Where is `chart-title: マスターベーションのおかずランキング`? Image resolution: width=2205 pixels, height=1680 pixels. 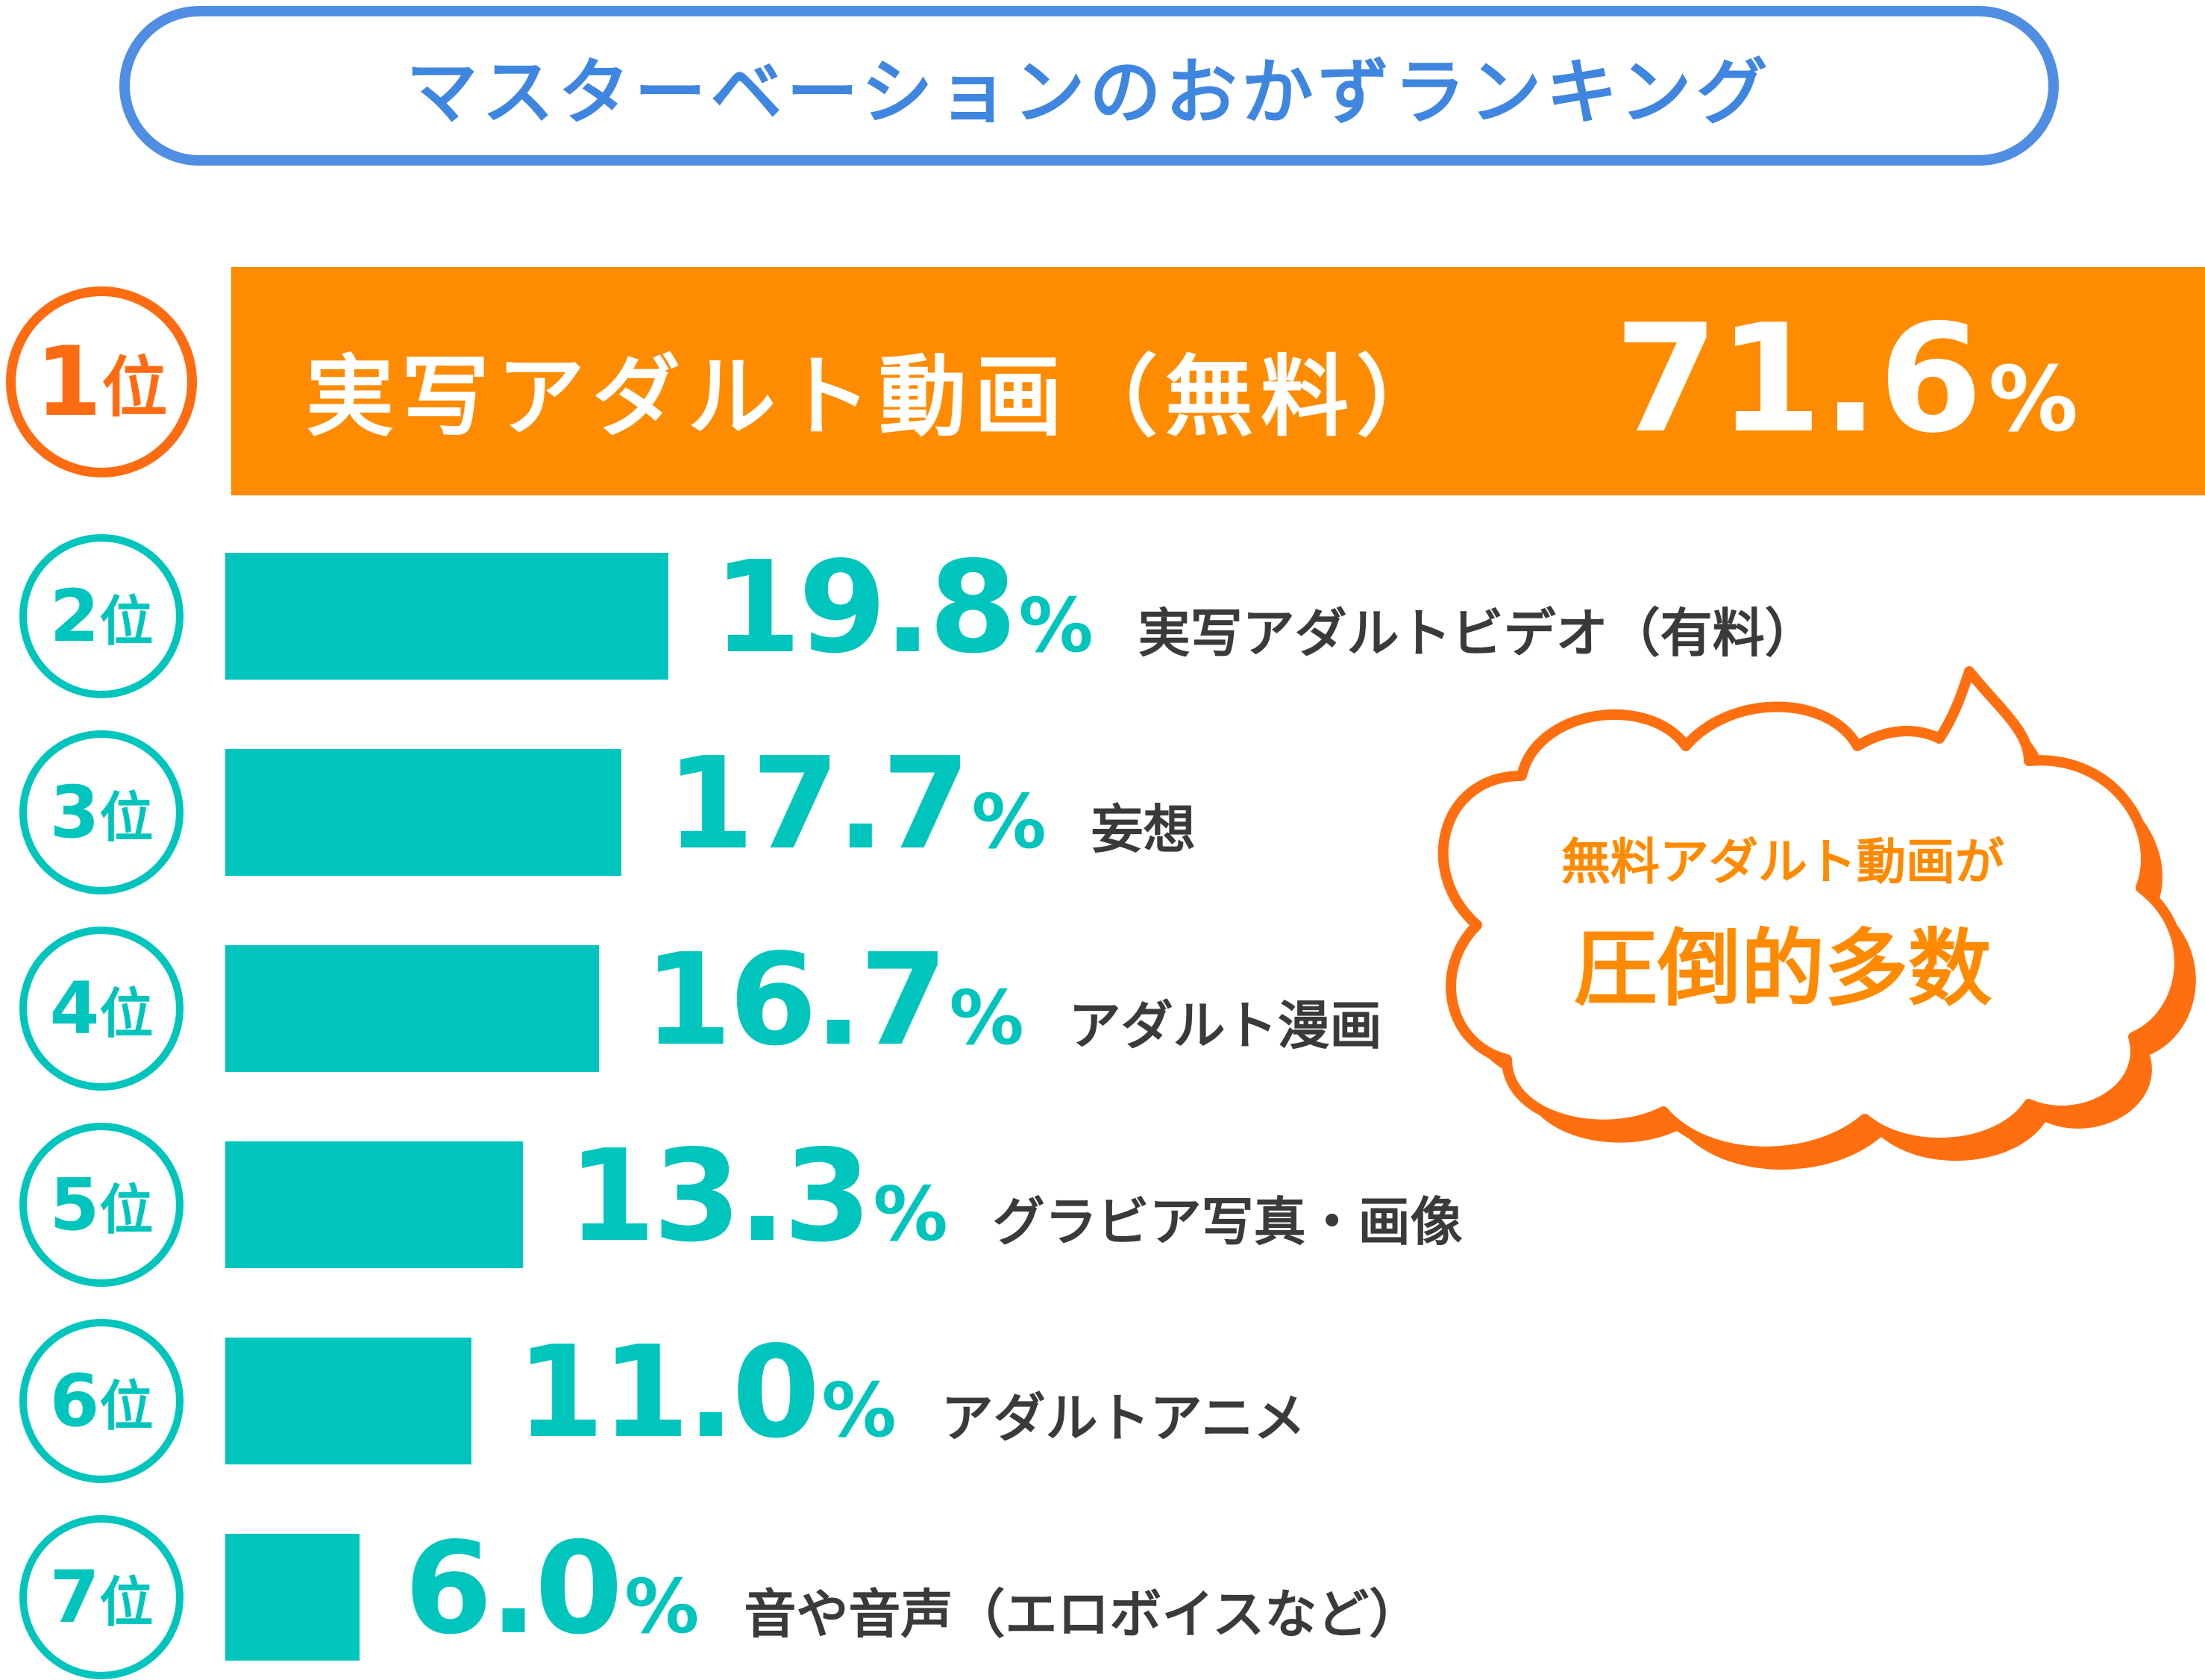 chart-title: マスターベーションのおかずランキング is located at coordinates (1089, 92).